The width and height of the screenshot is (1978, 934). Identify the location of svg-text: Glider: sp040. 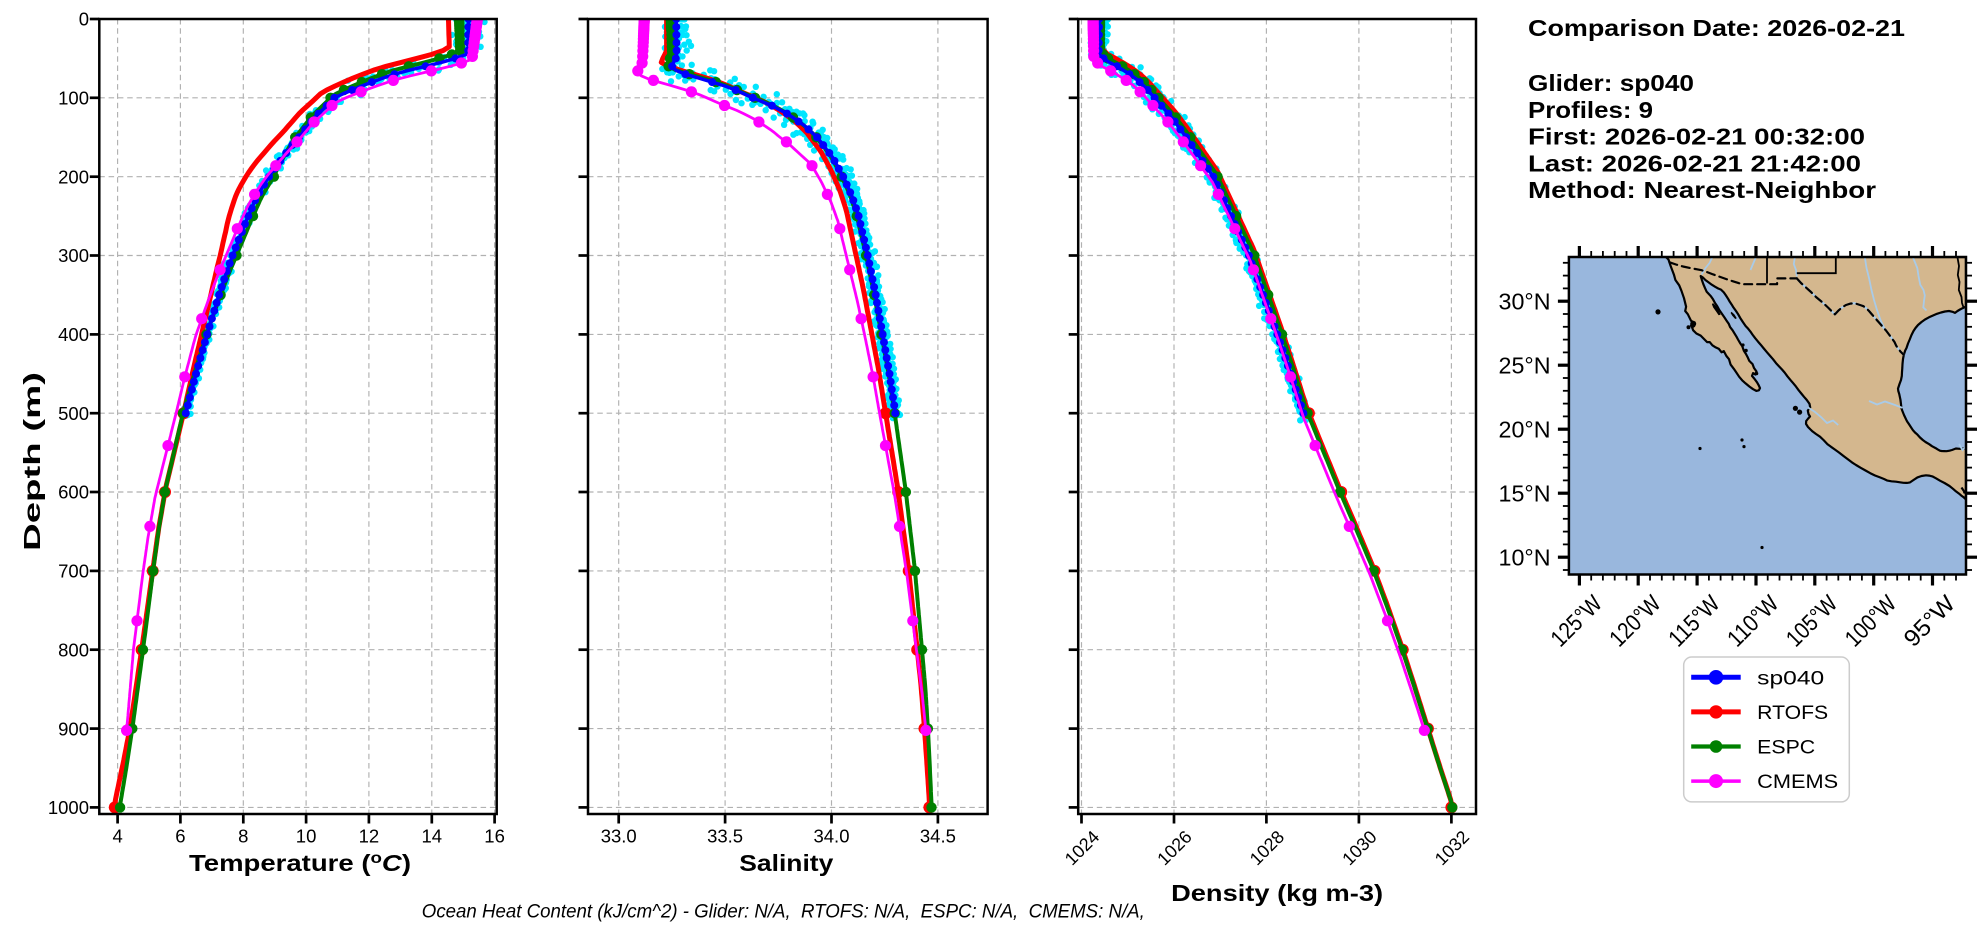
(1611, 83).